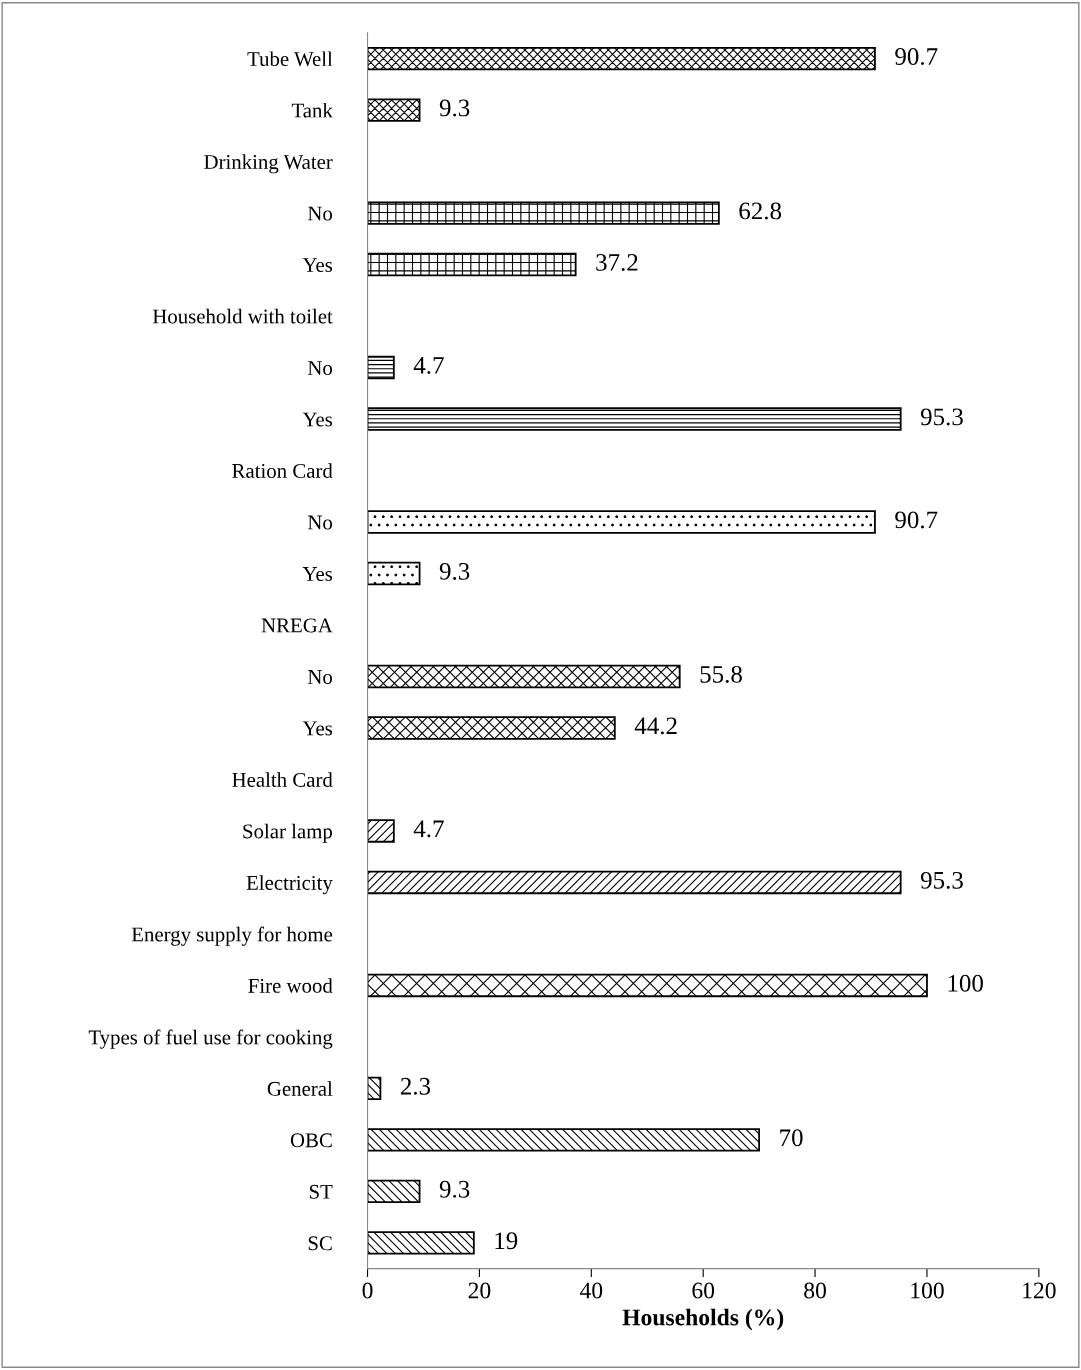 The image size is (1081, 1370). What do you see at coordinates (791, 1138) in the screenshot?
I see `data-label: 70` at bounding box center [791, 1138].